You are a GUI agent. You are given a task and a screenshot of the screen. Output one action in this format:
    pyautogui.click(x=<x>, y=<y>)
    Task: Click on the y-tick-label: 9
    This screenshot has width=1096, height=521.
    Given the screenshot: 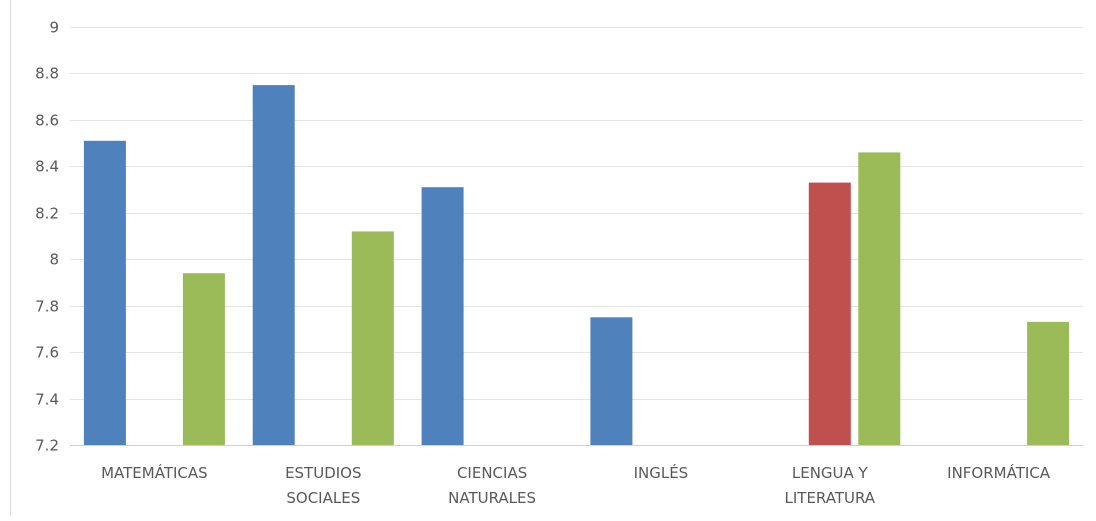 What is the action you would take?
    pyautogui.click(x=54, y=28)
    